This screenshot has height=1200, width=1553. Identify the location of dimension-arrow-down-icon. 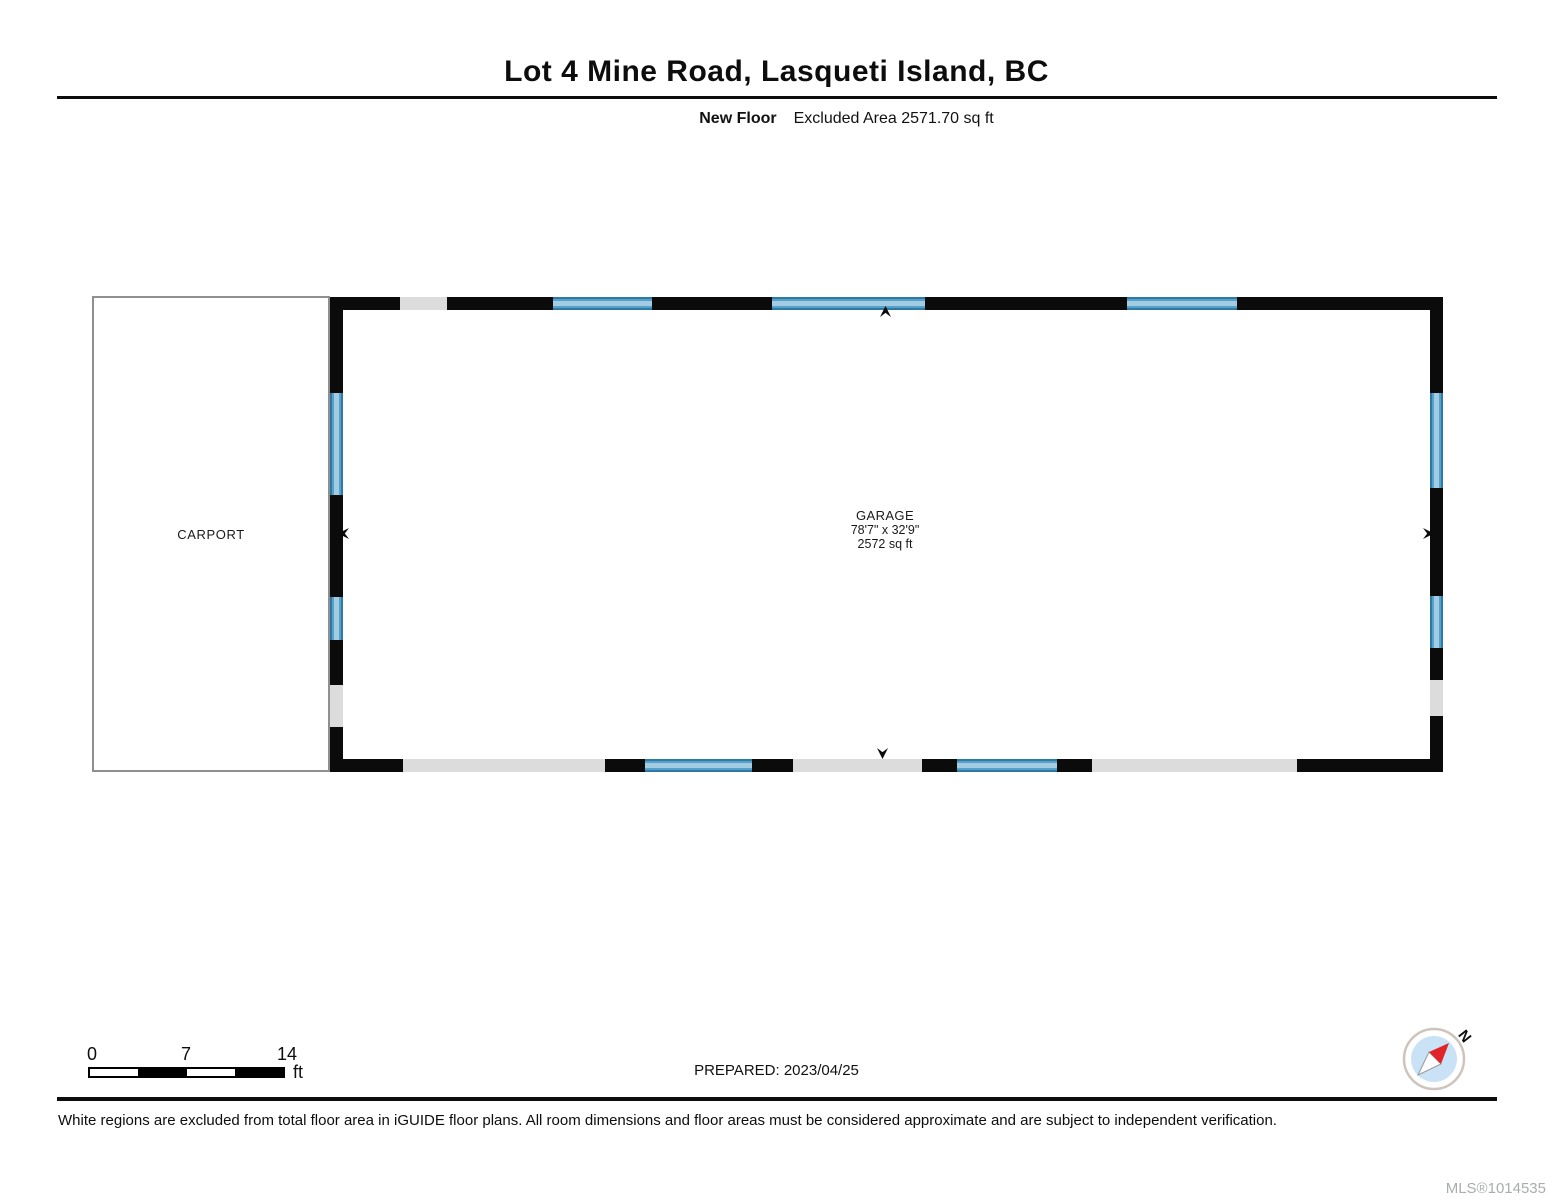
(882, 753).